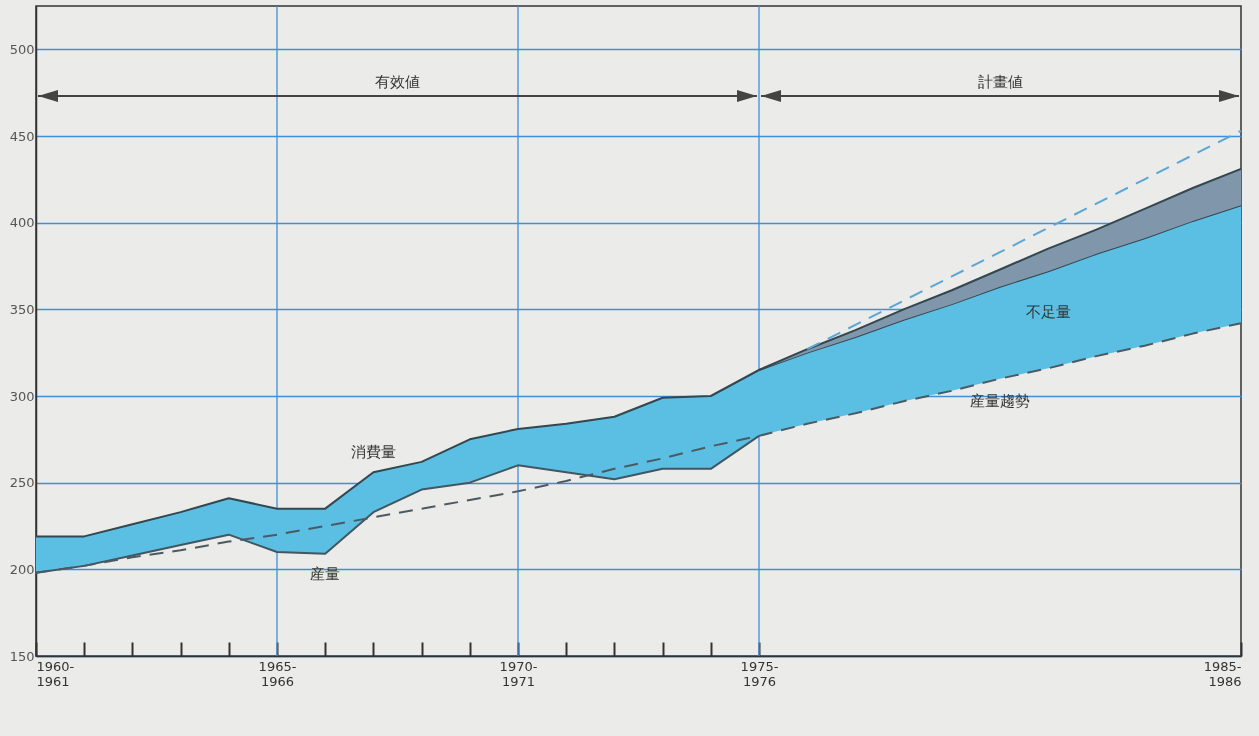 This screenshot has height=736, width=1259. I want to click on y-tick-label: 200, so click(22, 569).